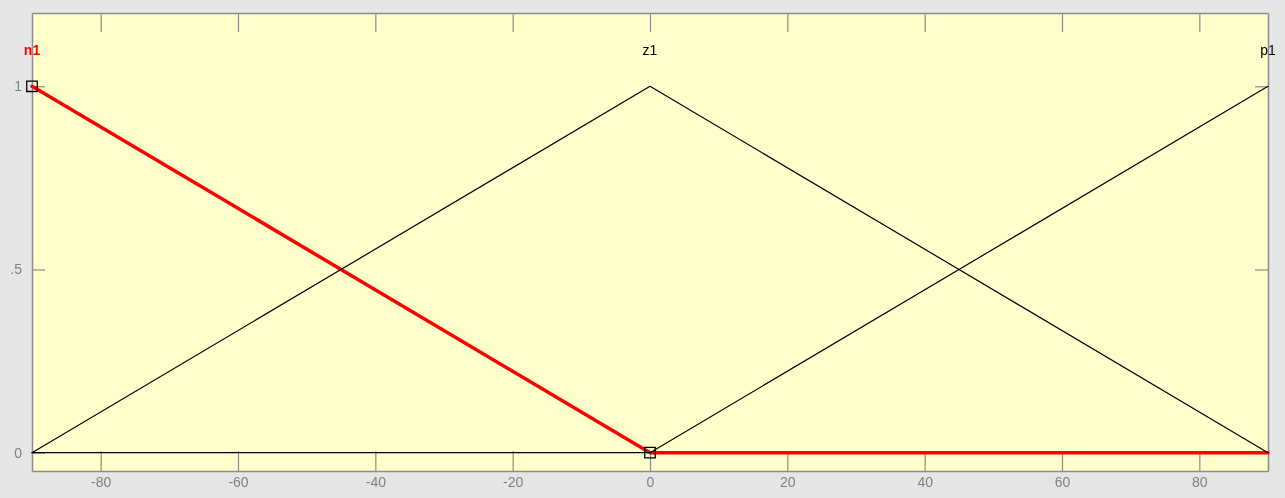 The width and height of the screenshot is (1285, 498). What do you see at coordinates (32, 50) in the screenshot?
I see `text: n1` at bounding box center [32, 50].